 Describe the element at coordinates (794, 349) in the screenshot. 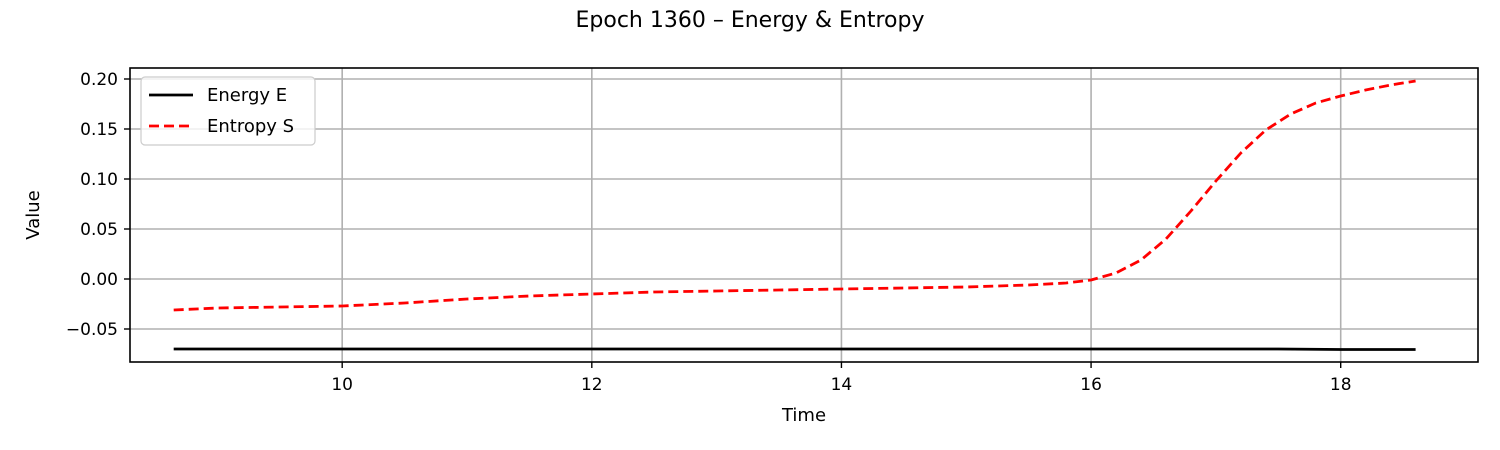

I see `energy-series-line` at that location.